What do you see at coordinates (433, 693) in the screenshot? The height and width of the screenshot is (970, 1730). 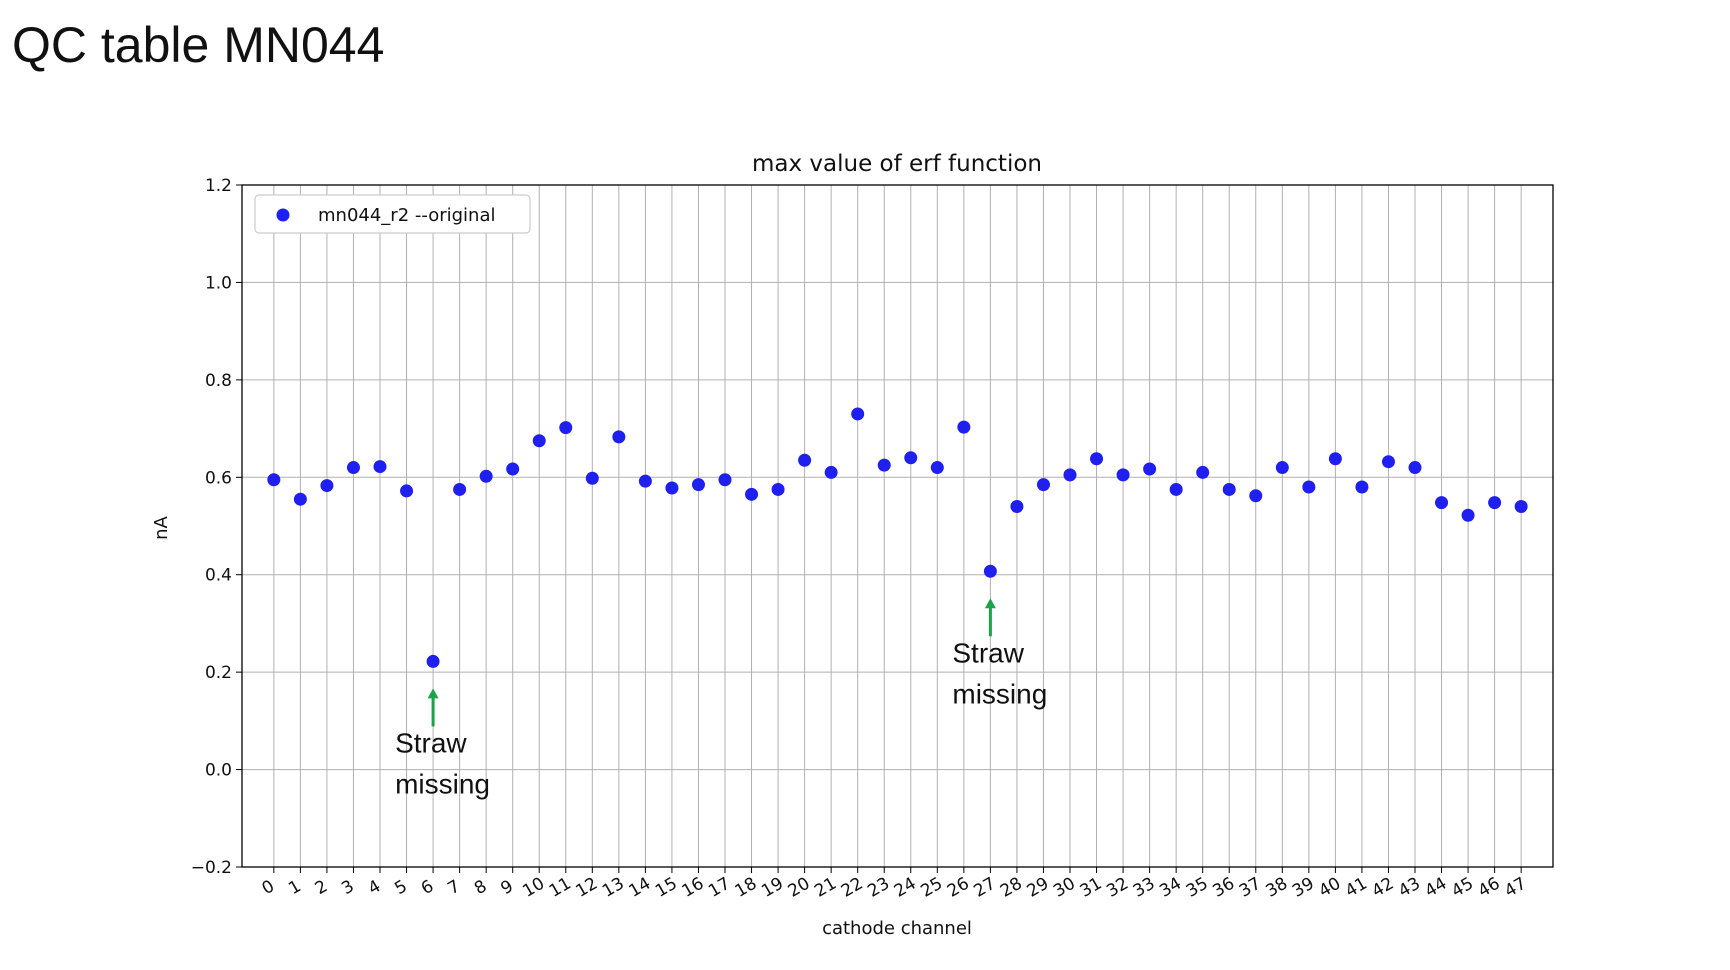 I see `annotation-arrow-head` at bounding box center [433, 693].